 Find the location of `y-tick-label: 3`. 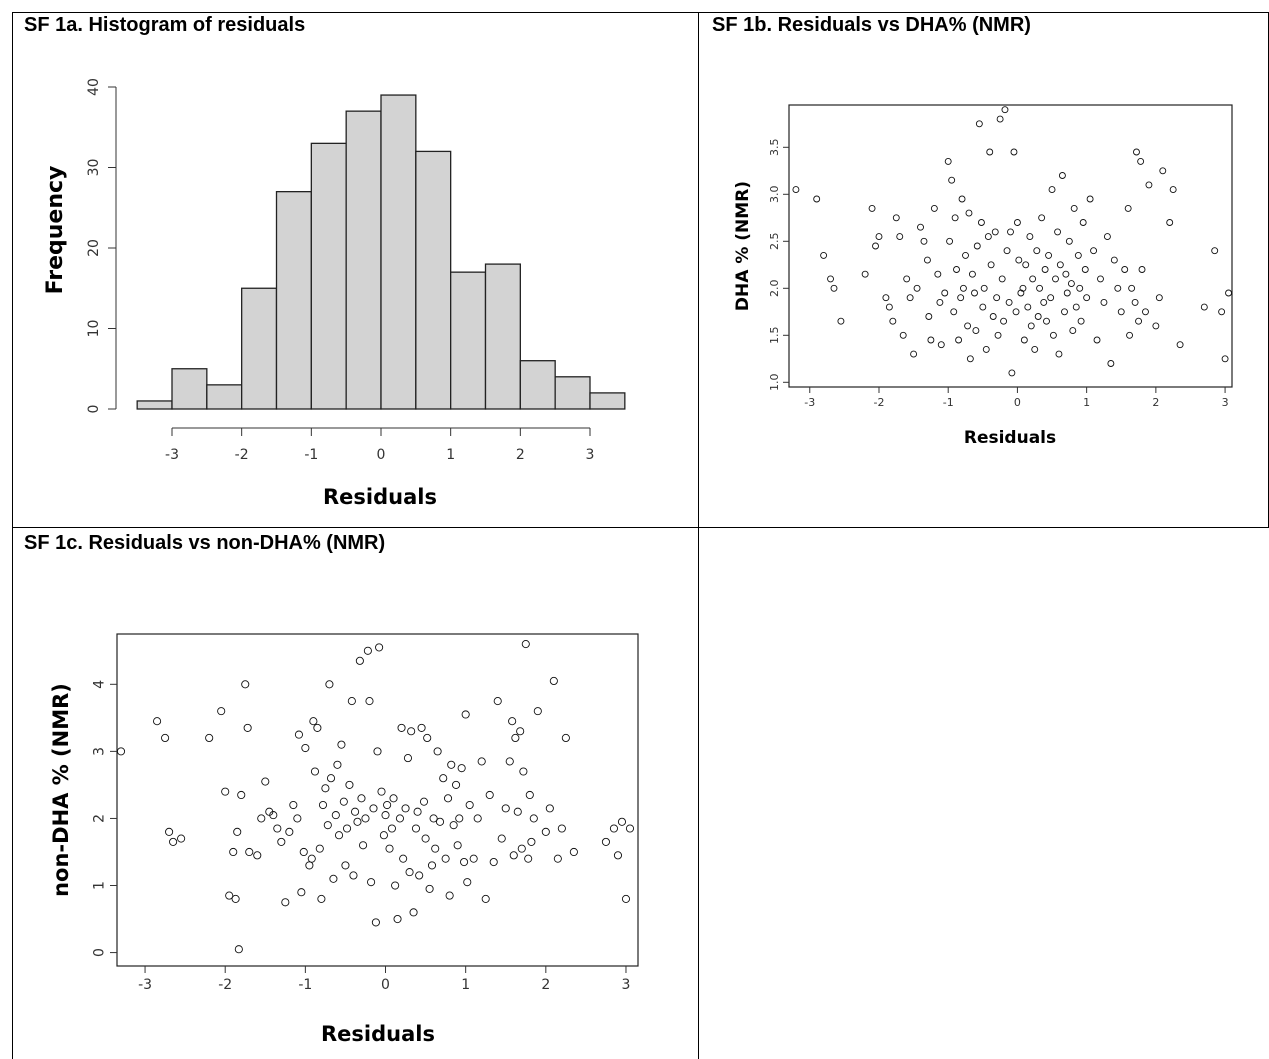

y-tick-label: 3 is located at coordinates (100, 751).